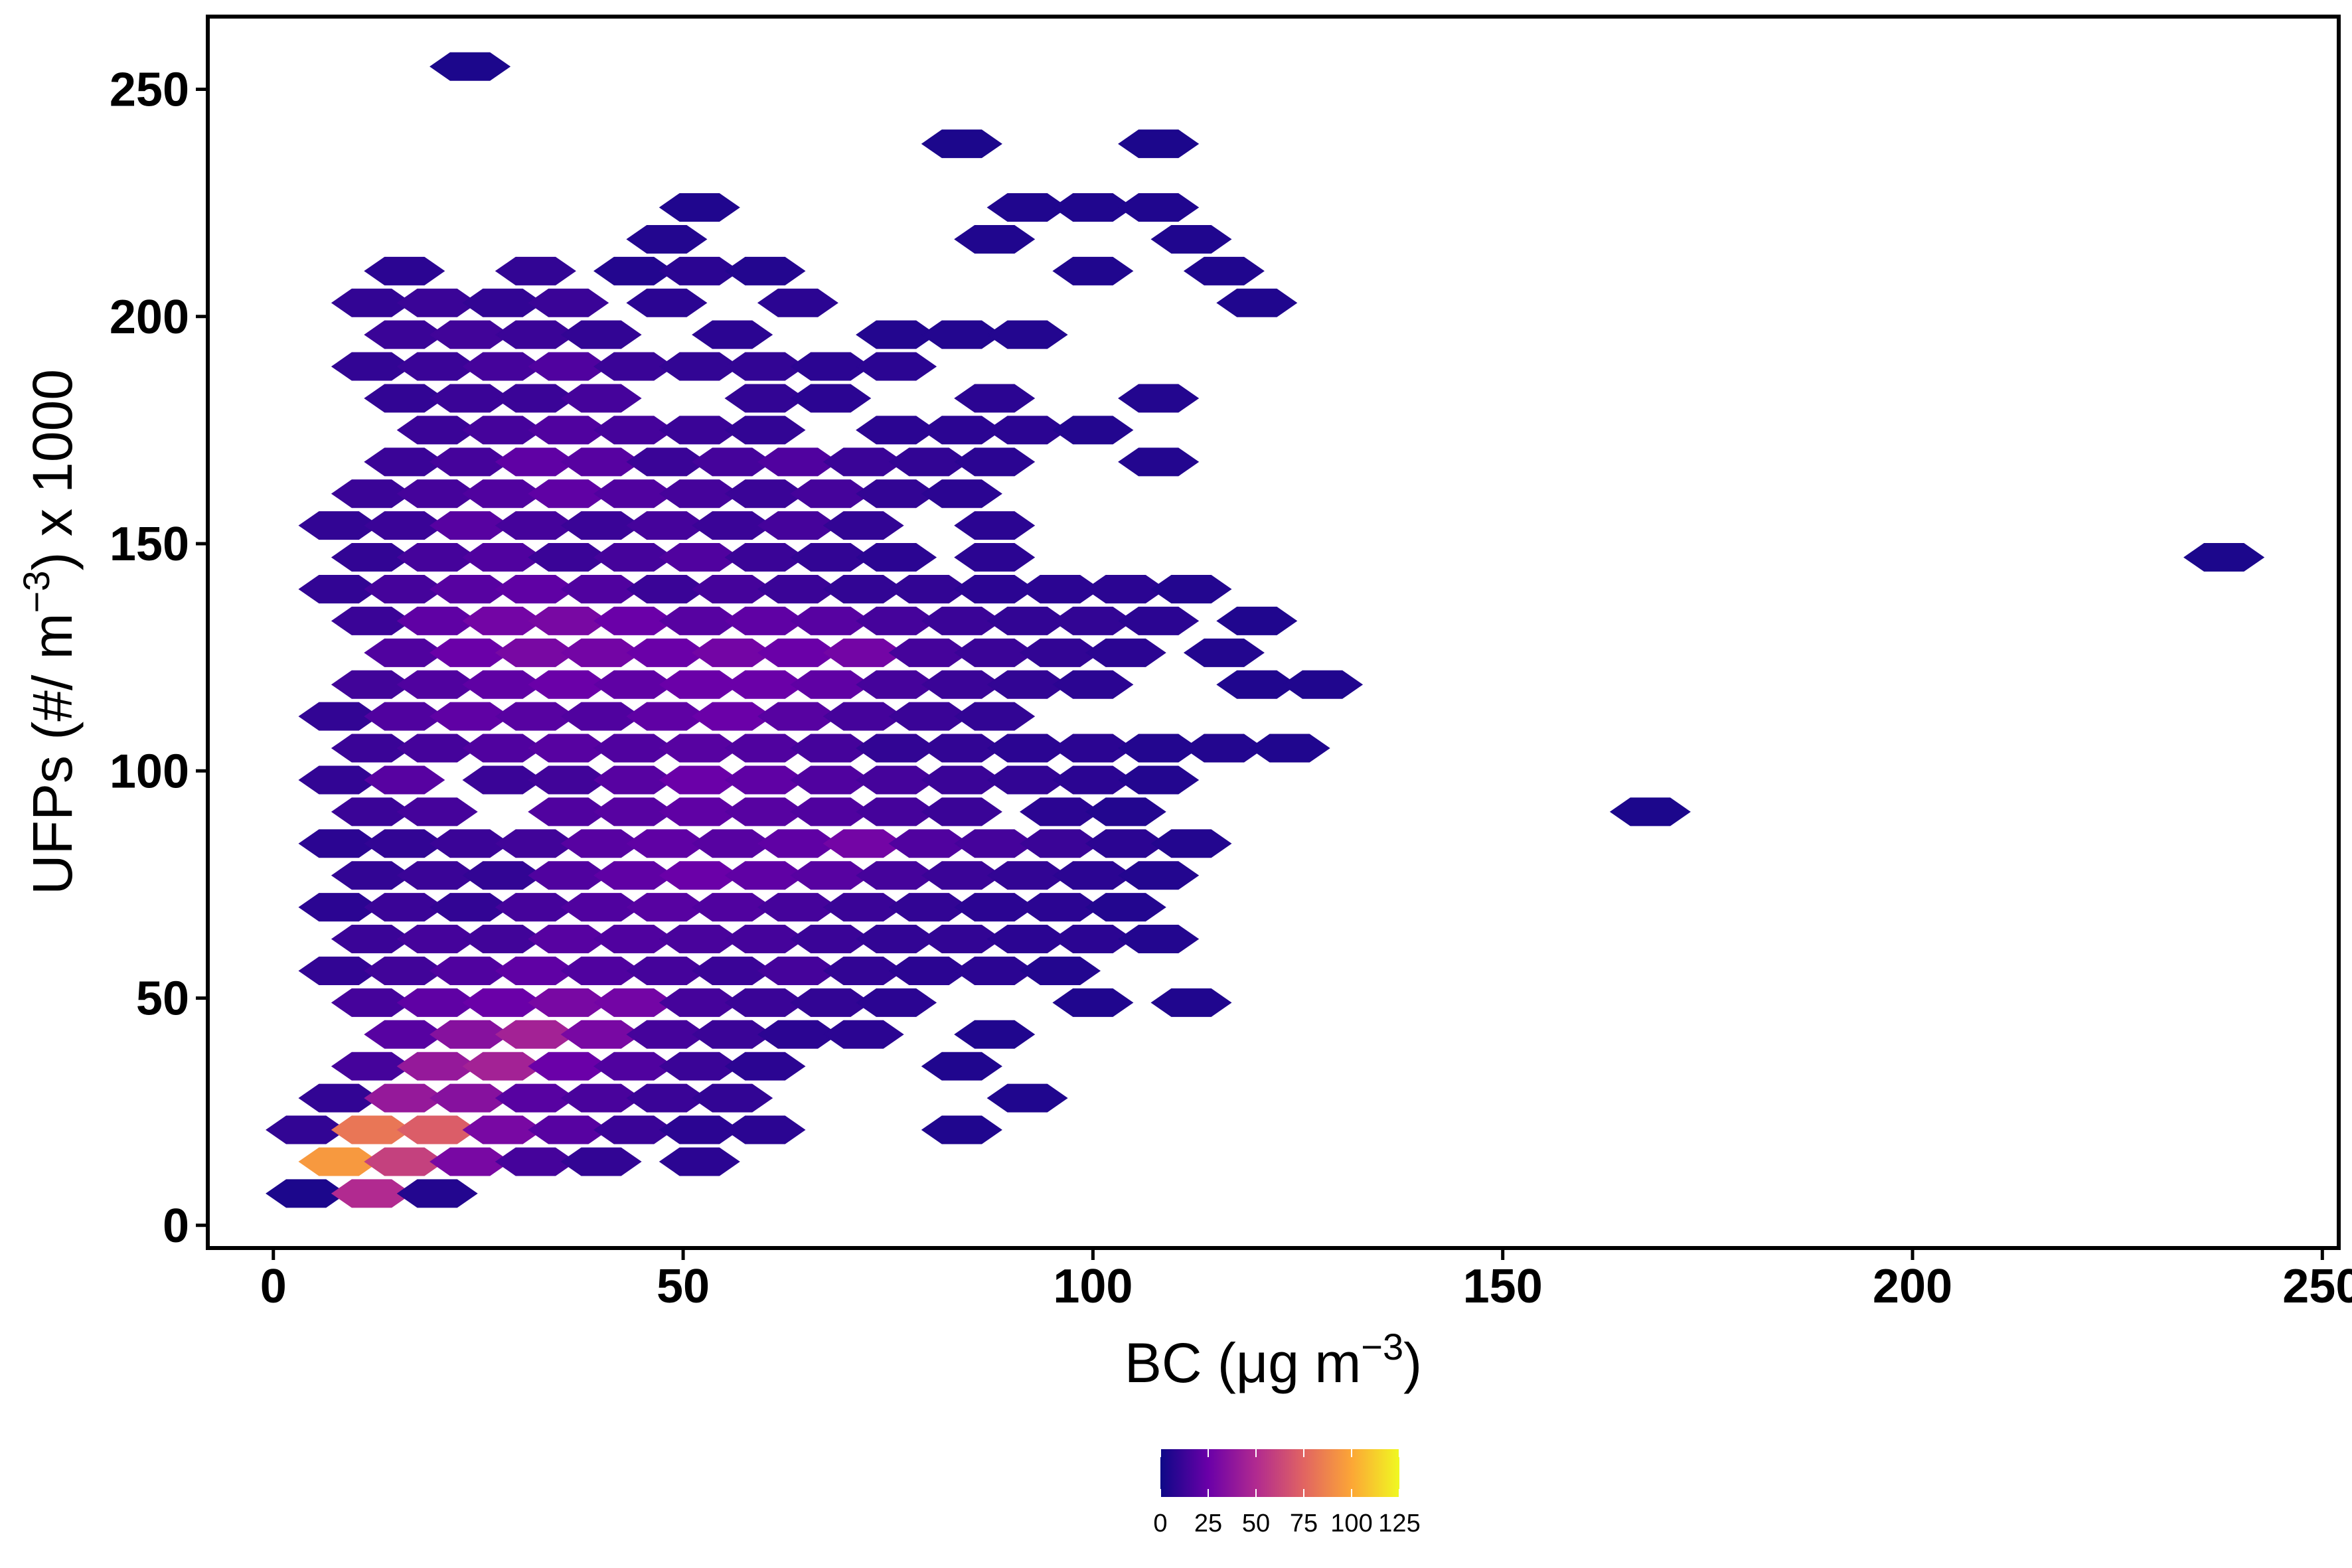 The width and height of the screenshot is (2352, 1568). Describe the element at coordinates (274, 1286) in the screenshot. I see `x-tick-label: 0` at that location.